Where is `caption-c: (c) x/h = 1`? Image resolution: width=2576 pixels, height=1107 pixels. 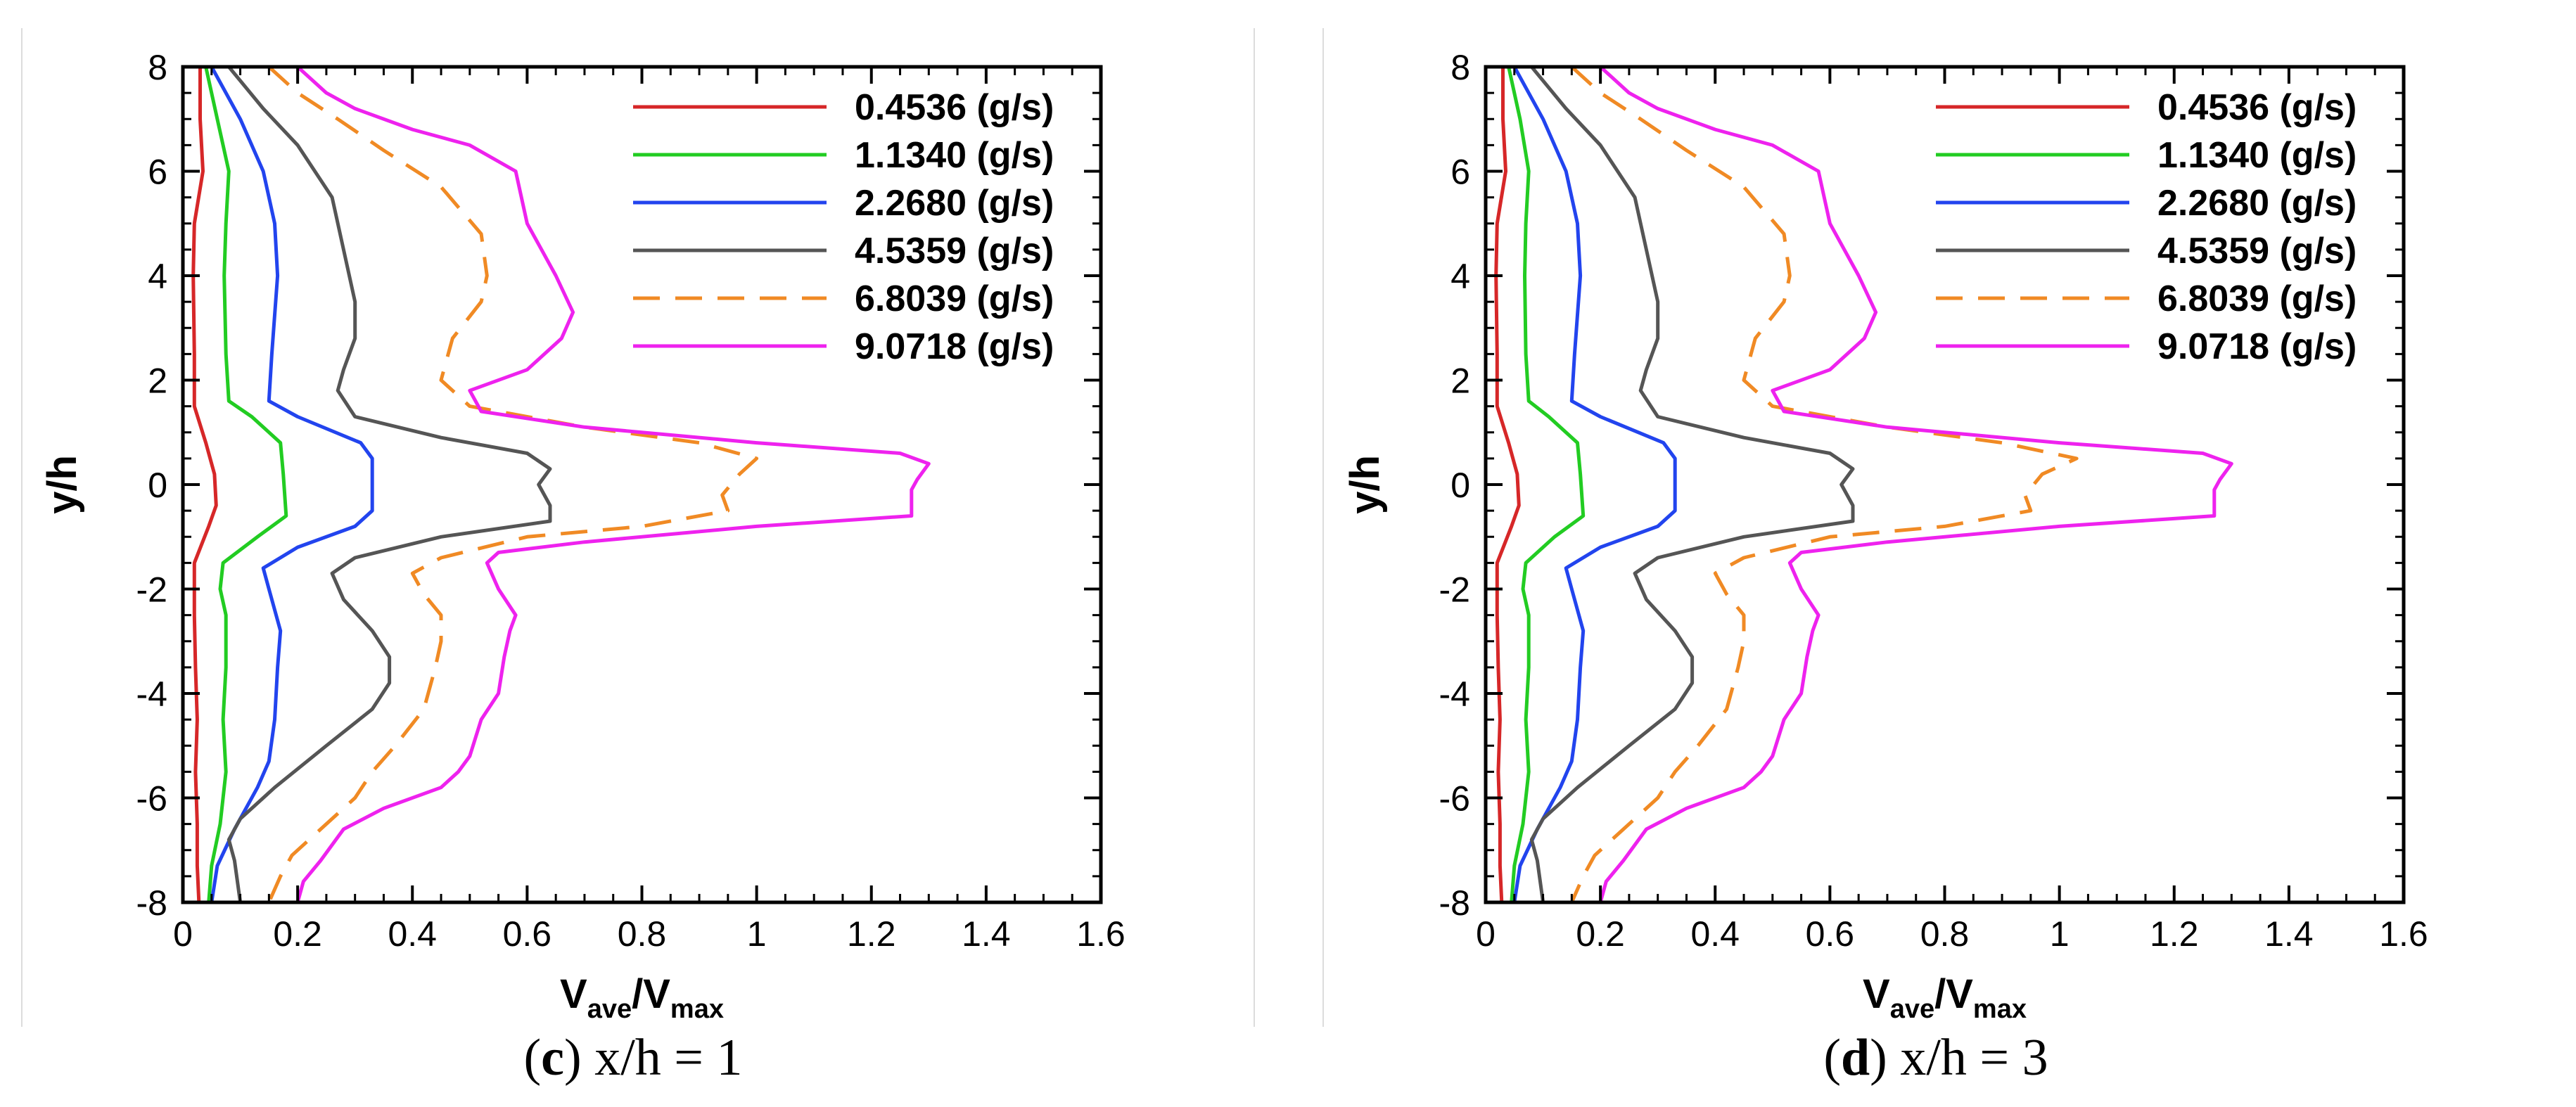
caption-c: (c) x/h = 1 is located at coordinates (633, 1058).